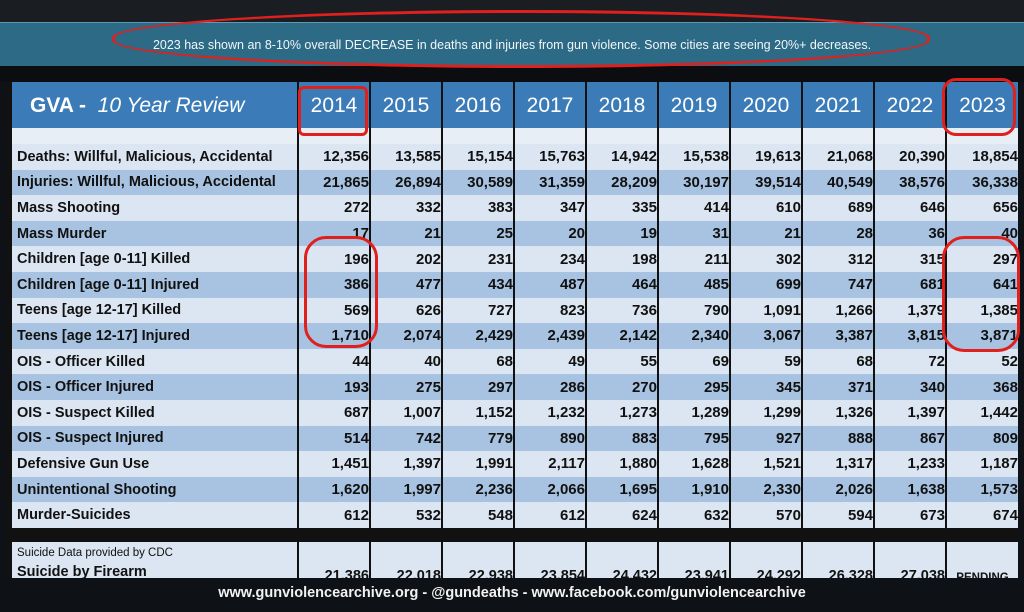 This screenshot has width=1024, height=612. I want to click on table-cell: 72, so click(910, 361).